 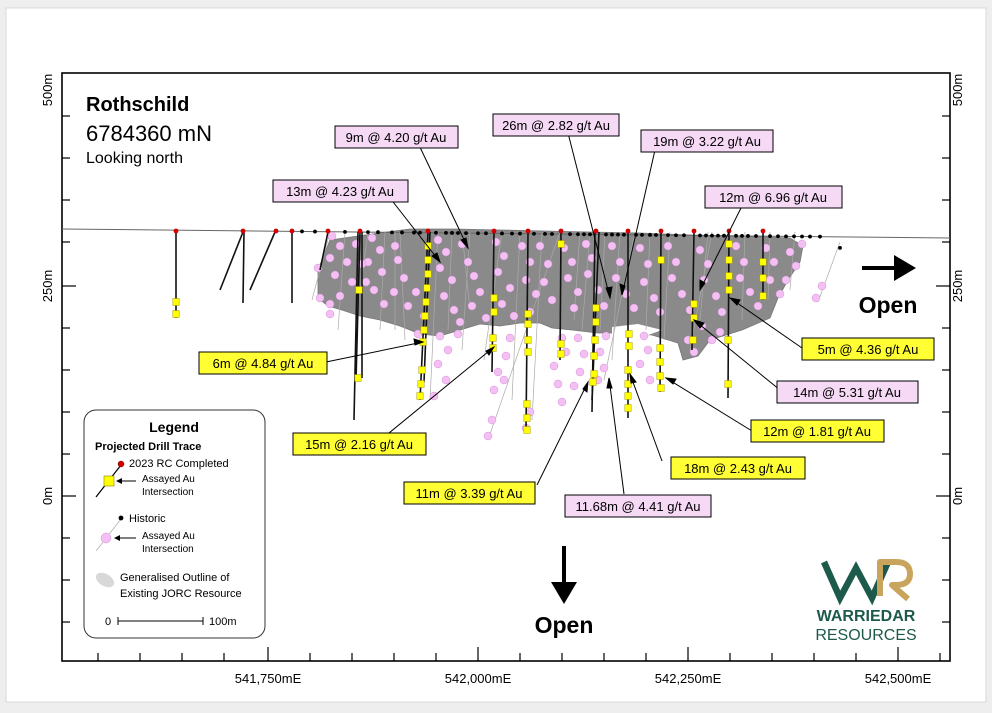 I want to click on intercept-5m-4.36: 5m @ 4.36 g/t Au, so click(x=868, y=349).